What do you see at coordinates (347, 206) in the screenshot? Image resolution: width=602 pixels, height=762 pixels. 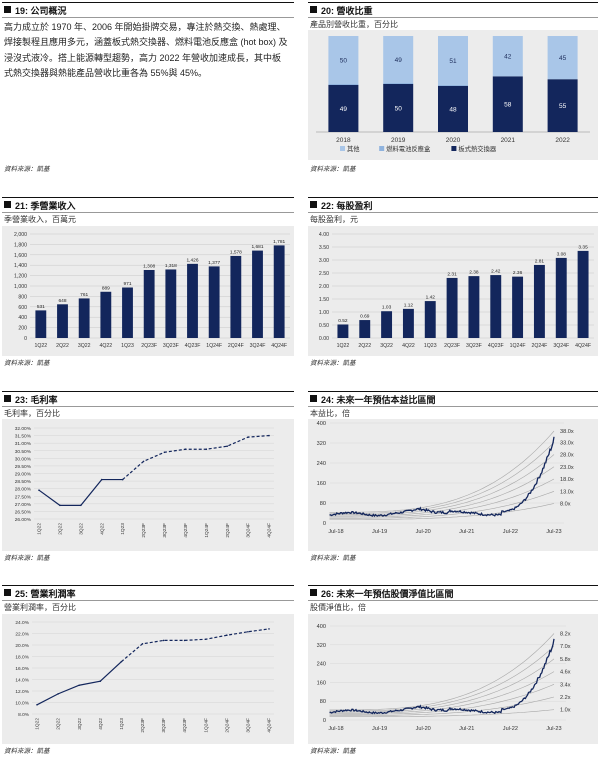 I see `panel-title: 22: 每股盈利` at bounding box center [347, 206].